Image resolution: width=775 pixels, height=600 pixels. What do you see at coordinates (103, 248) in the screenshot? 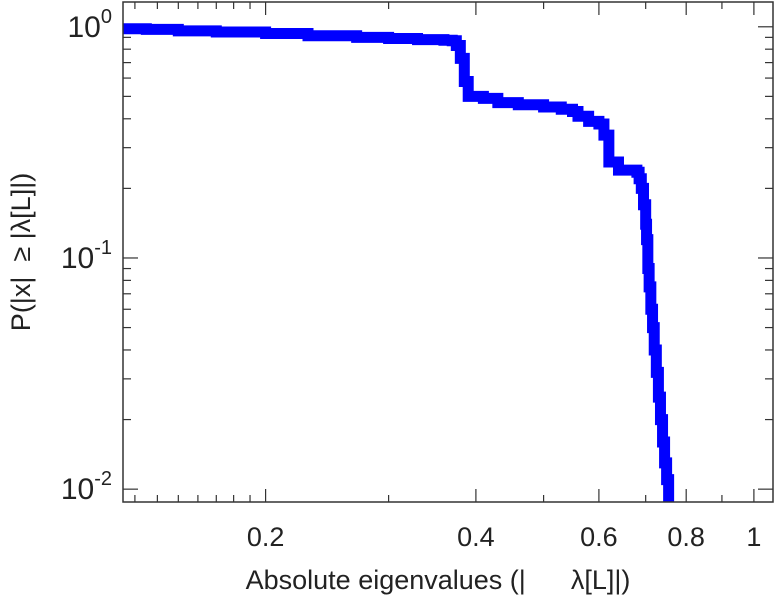
I see `y-tick-exponent: -1` at bounding box center [103, 248].